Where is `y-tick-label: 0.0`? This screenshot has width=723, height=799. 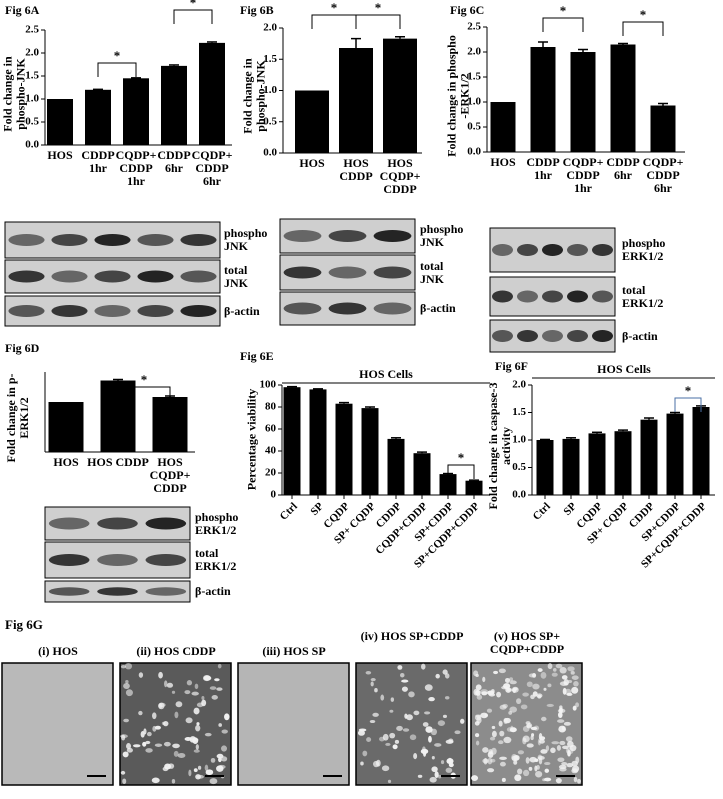
y-tick-label: 0.0 is located at coordinates (474, 152).